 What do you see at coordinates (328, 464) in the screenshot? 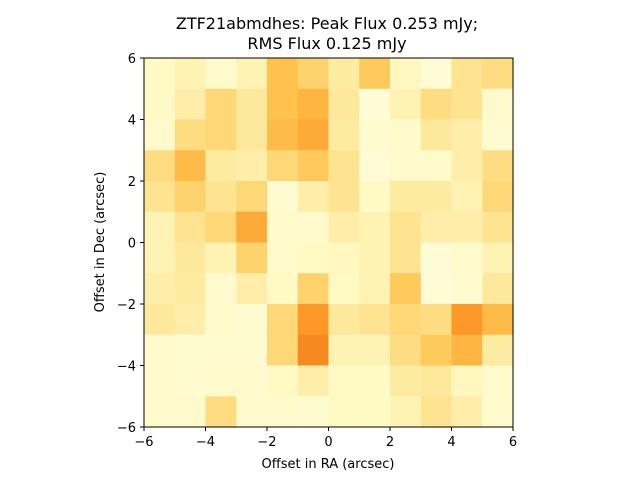
I see `x-axis-label: Offset in RA (arcsec)` at bounding box center [328, 464].